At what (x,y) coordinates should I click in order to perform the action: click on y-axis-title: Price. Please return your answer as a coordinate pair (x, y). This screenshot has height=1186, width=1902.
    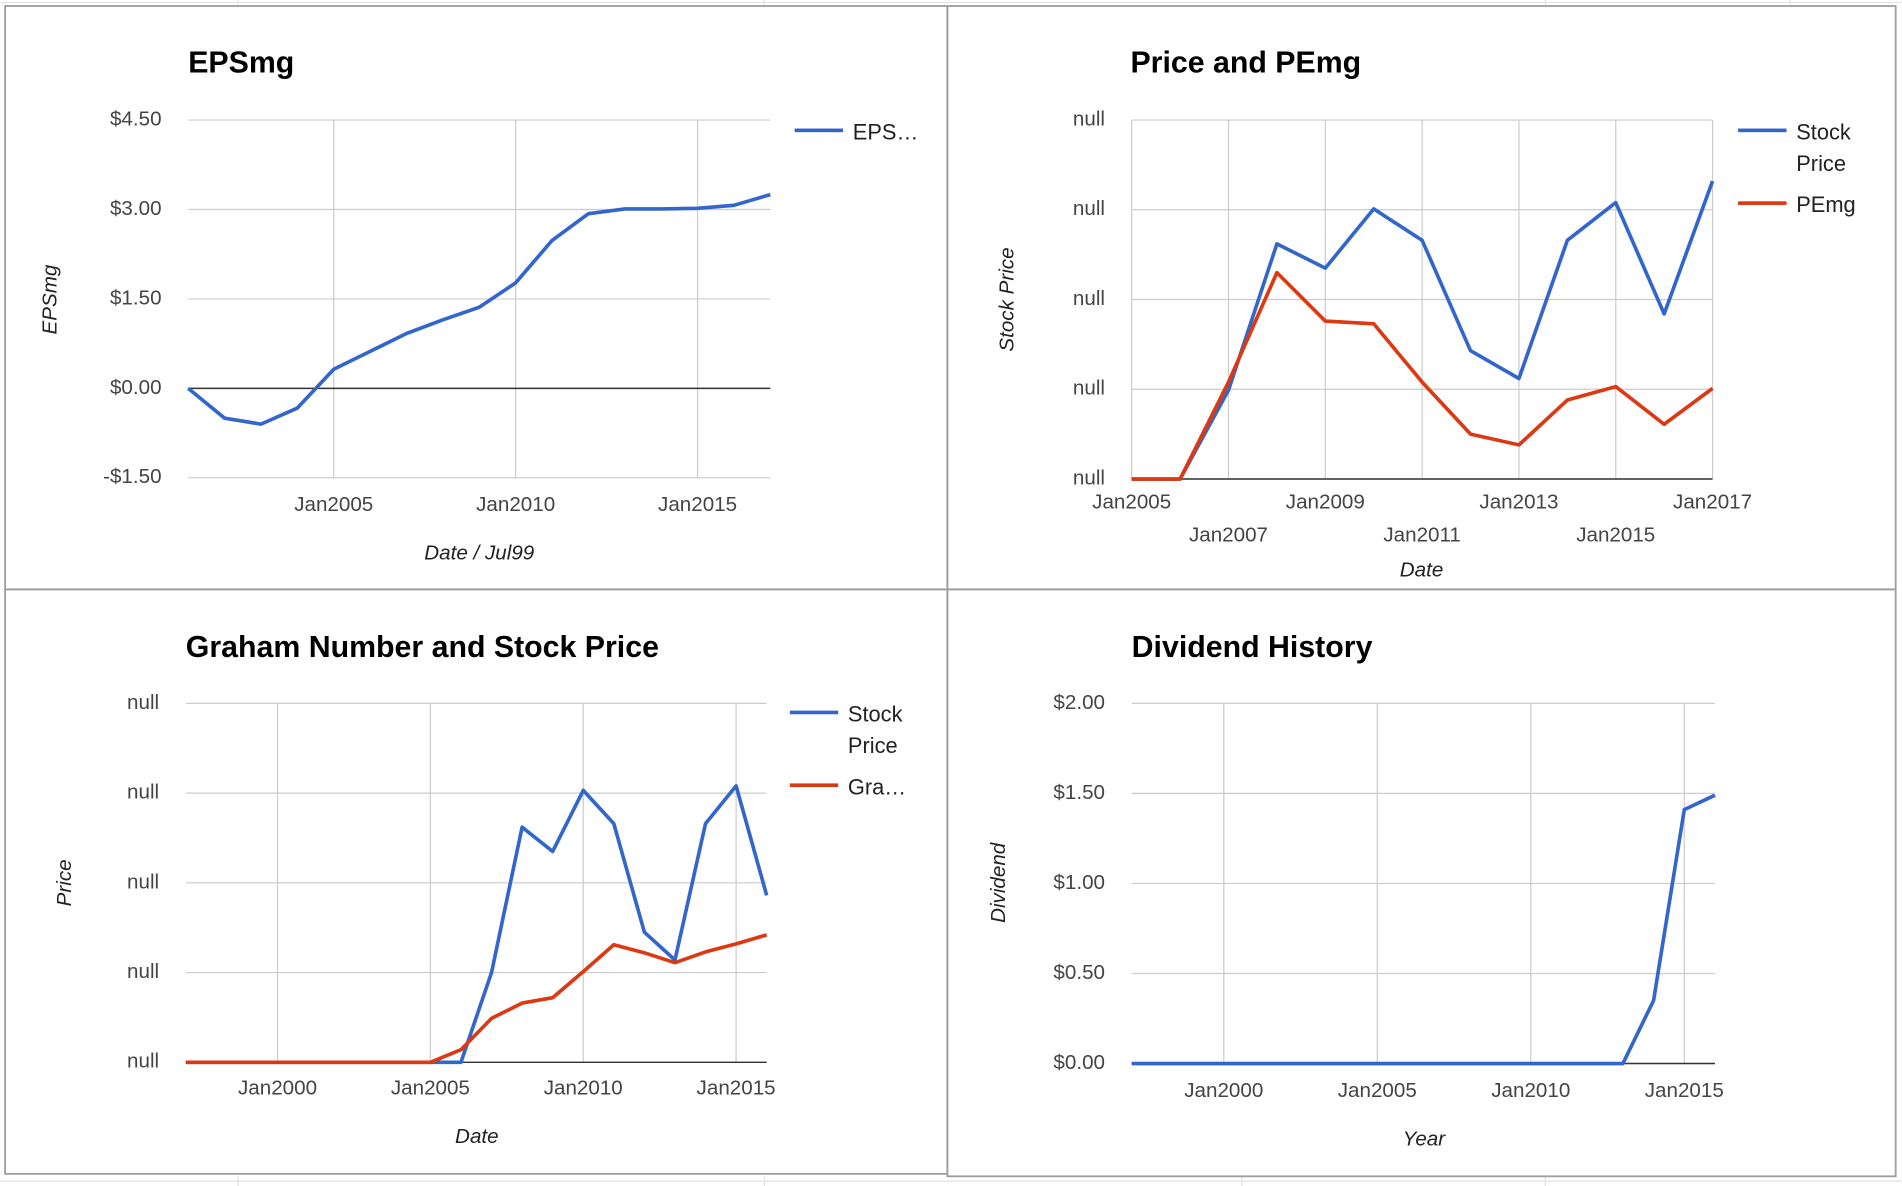
    Looking at the image, I should click on (64, 882).